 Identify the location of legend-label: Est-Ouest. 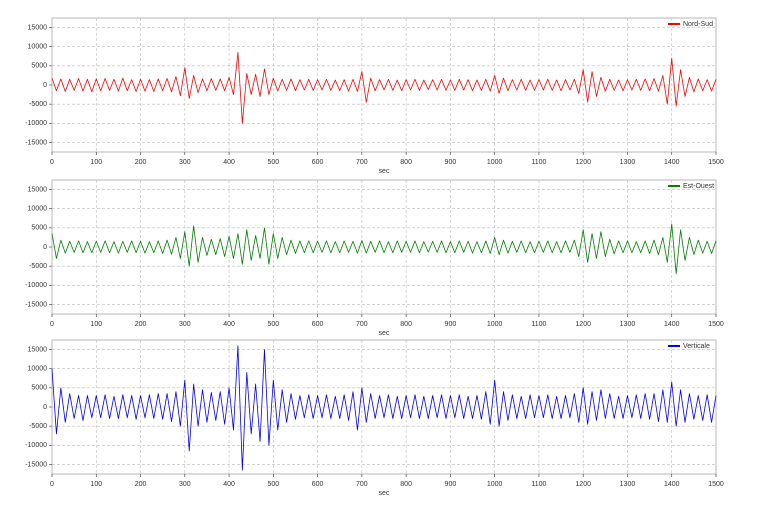
(698, 186).